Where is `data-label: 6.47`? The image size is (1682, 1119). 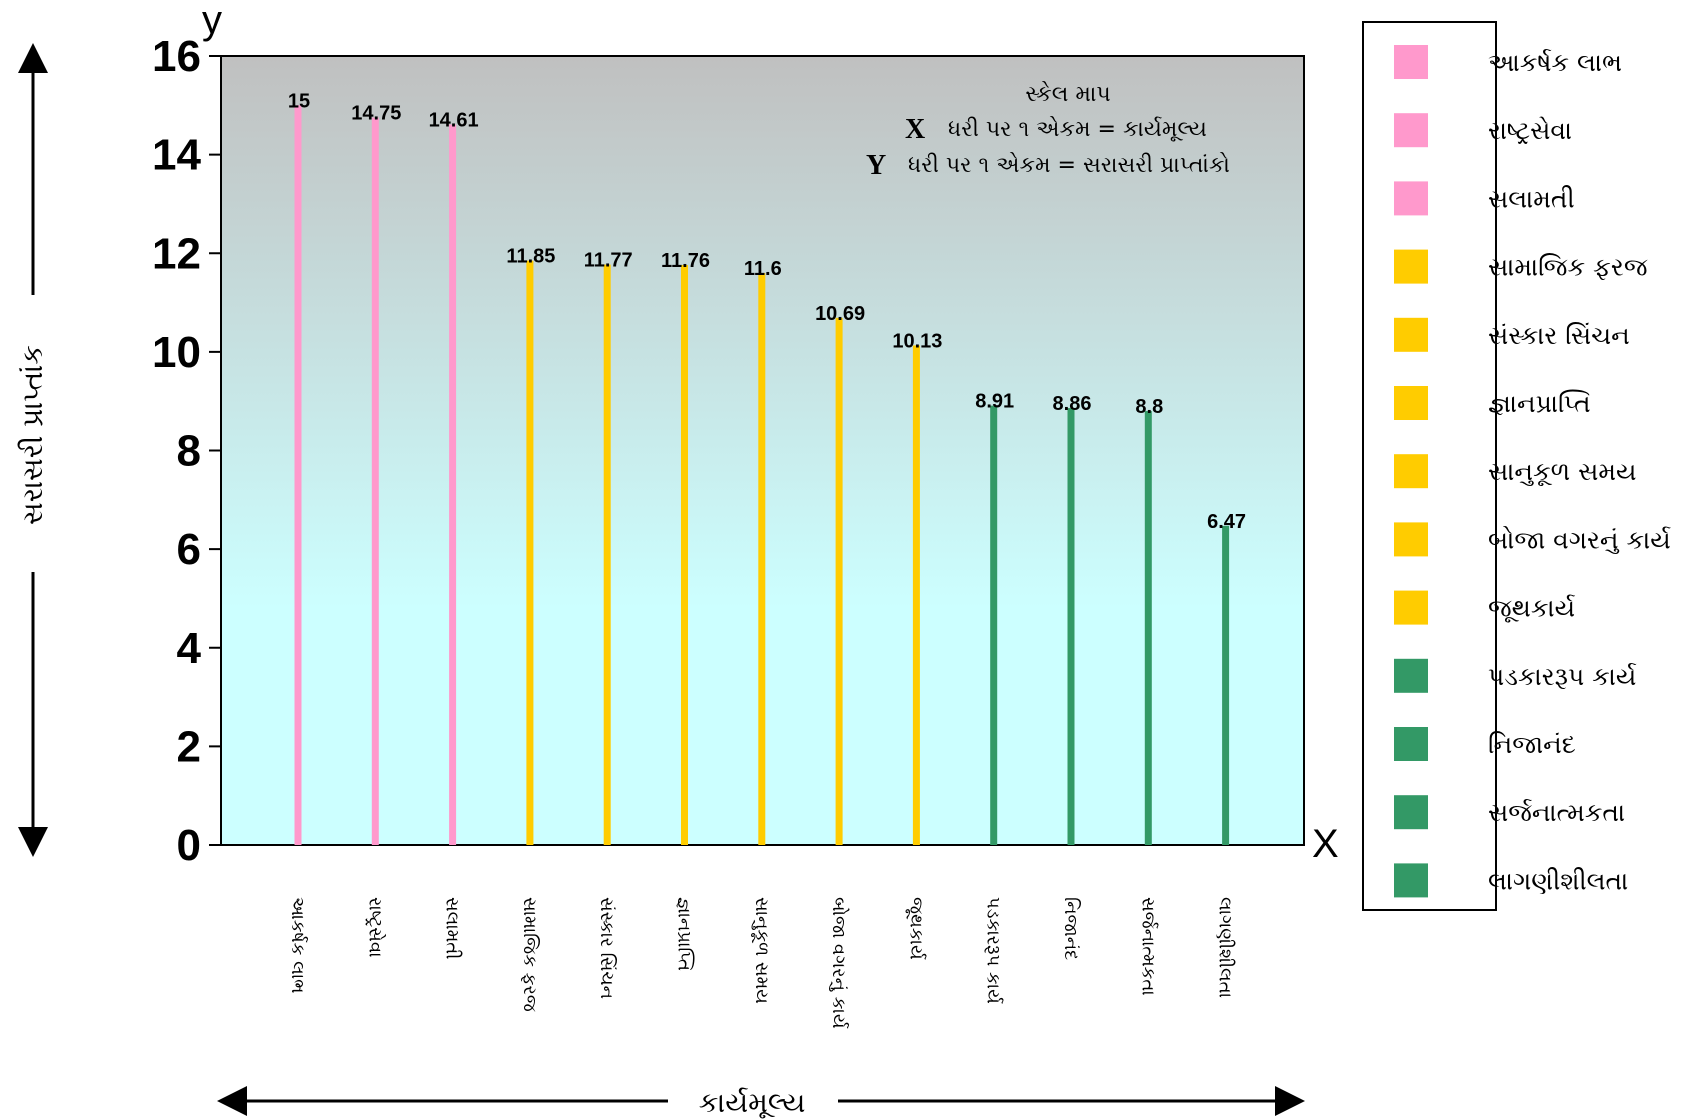
data-label: 6.47 is located at coordinates (1226, 522).